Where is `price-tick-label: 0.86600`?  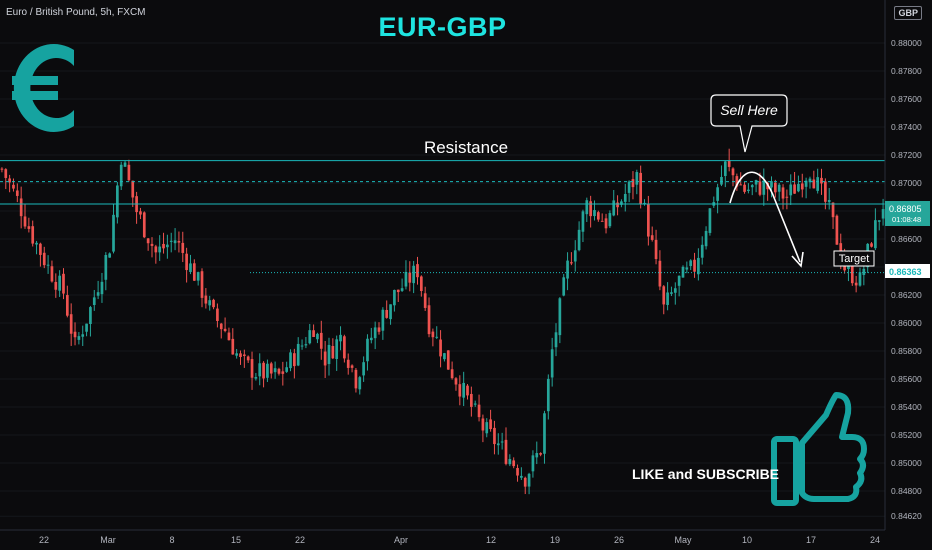 price-tick-label: 0.86600 is located at coordinates (906, 239).